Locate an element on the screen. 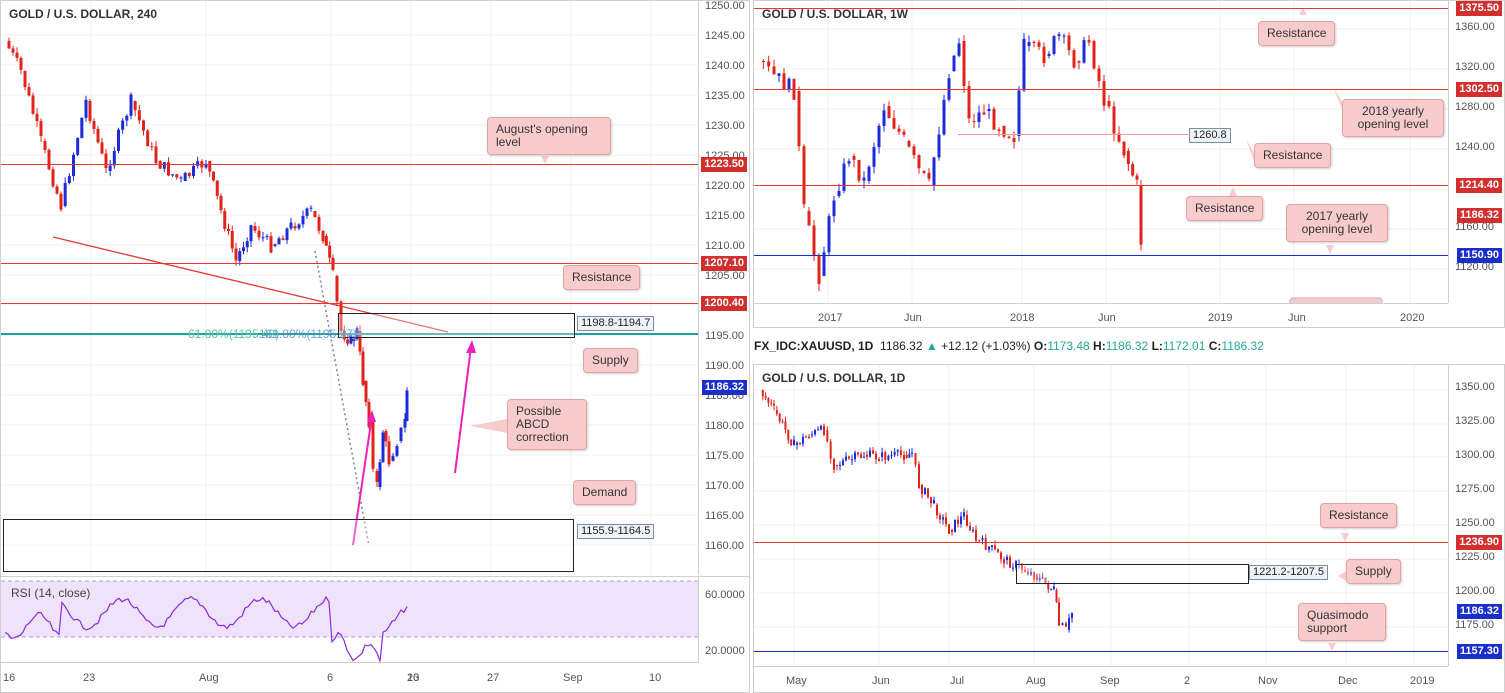  open-label: O: is located at coordinates (1040, 346).